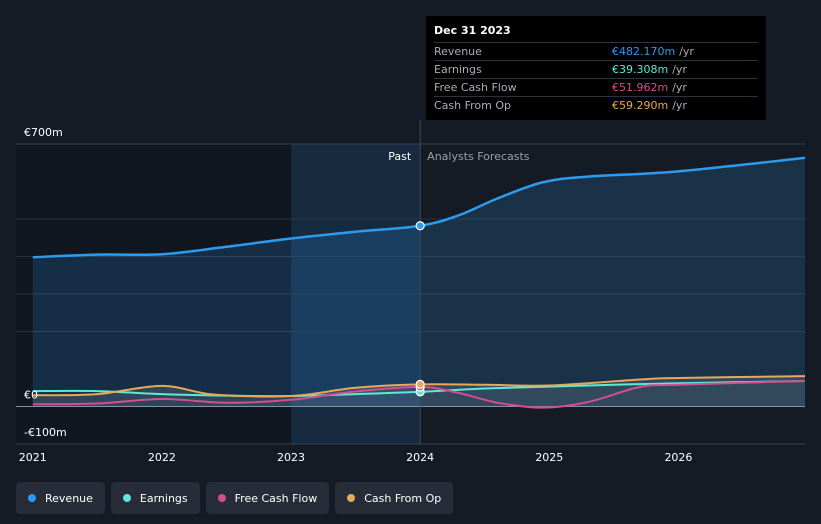 The height and width of the screenshot is (524, 821). I want to click on legend-label: Free Cash Flow, so click(276, 498).